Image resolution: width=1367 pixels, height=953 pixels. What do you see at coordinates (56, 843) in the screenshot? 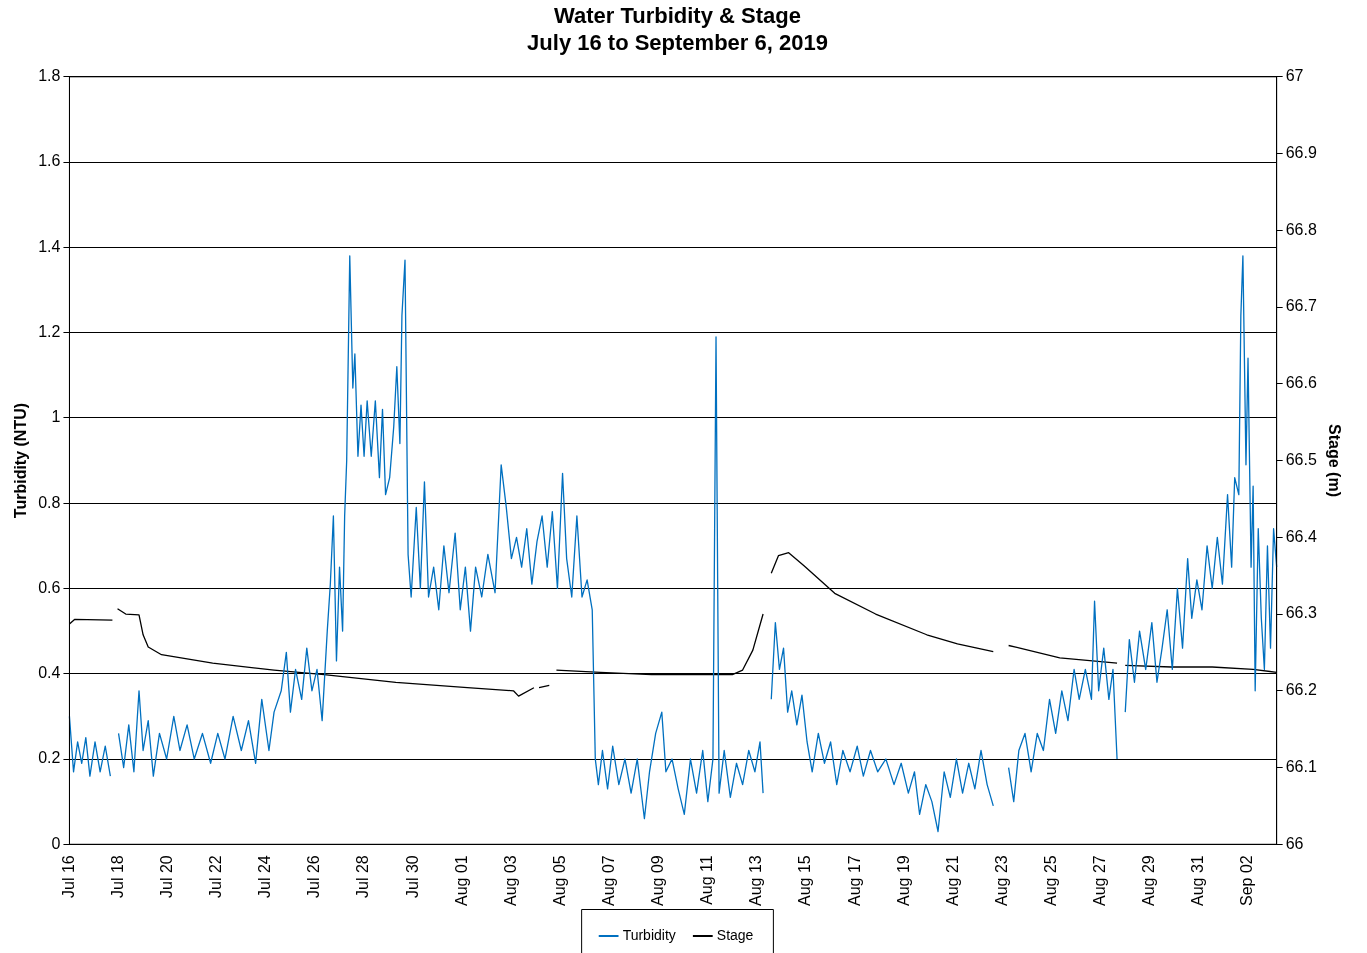
I see `y-tick-label: 0` at bounding box center [56, 843].